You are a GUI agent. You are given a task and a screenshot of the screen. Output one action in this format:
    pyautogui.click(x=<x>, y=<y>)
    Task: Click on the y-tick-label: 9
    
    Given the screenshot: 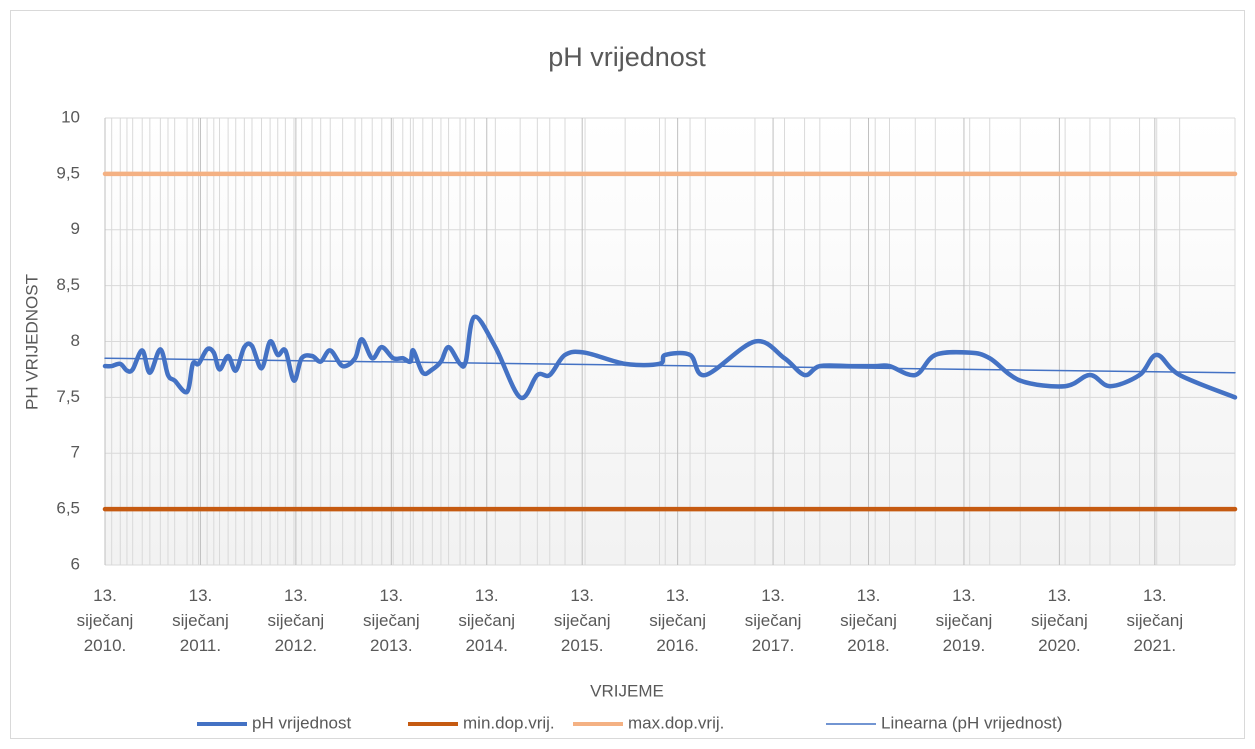 What is the action you would take?
    pyautogui.click(x=75, y=228)
    